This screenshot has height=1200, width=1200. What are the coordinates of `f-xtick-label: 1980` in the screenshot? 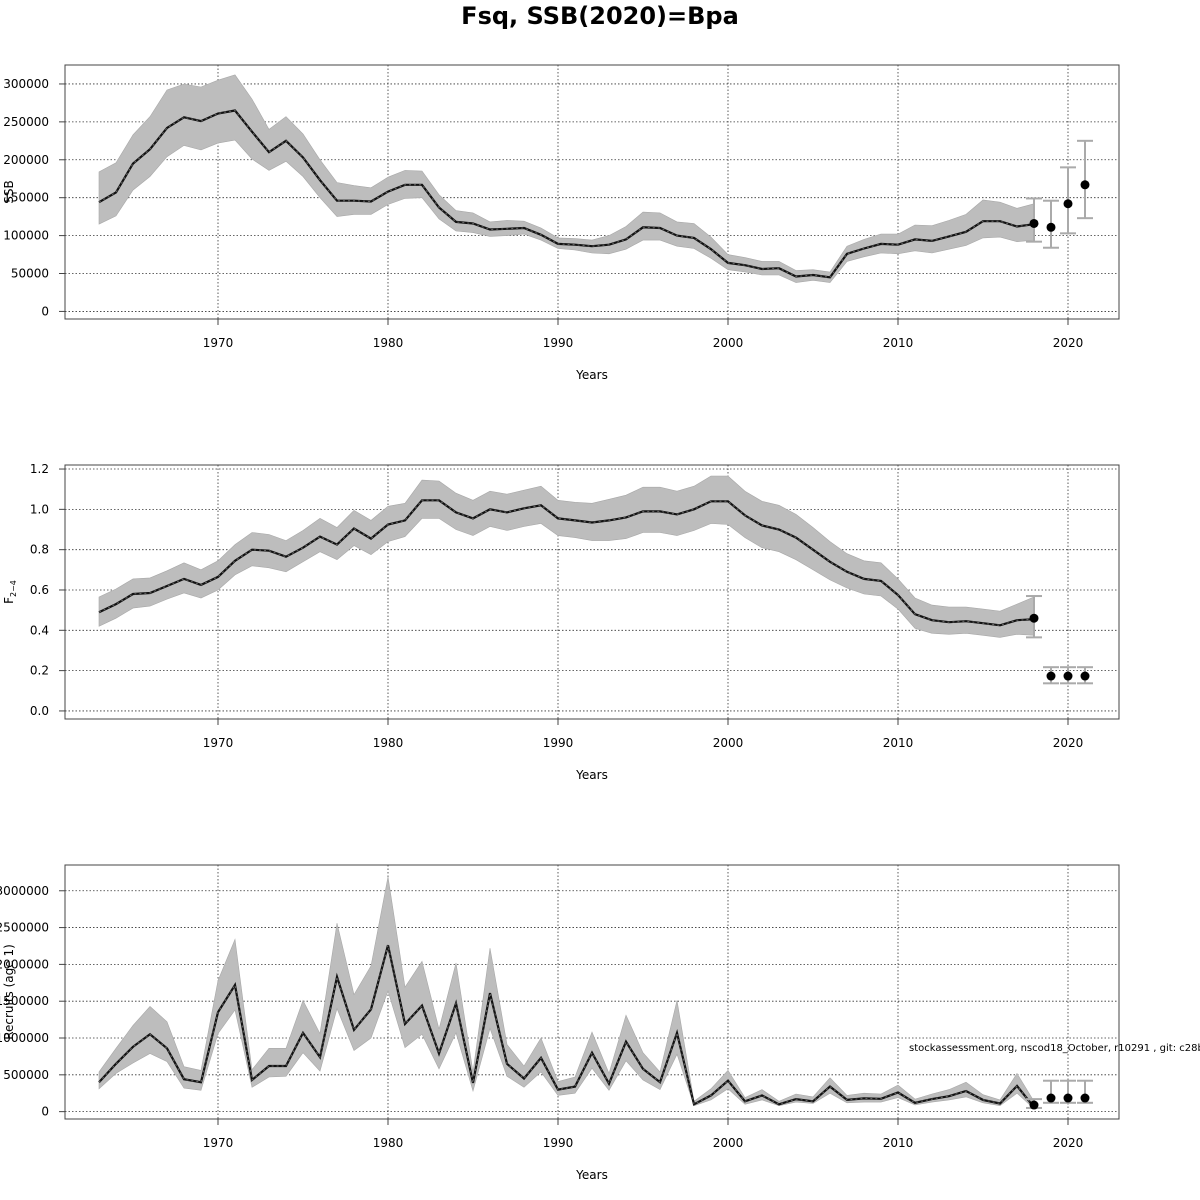 It's located at (388, 743).